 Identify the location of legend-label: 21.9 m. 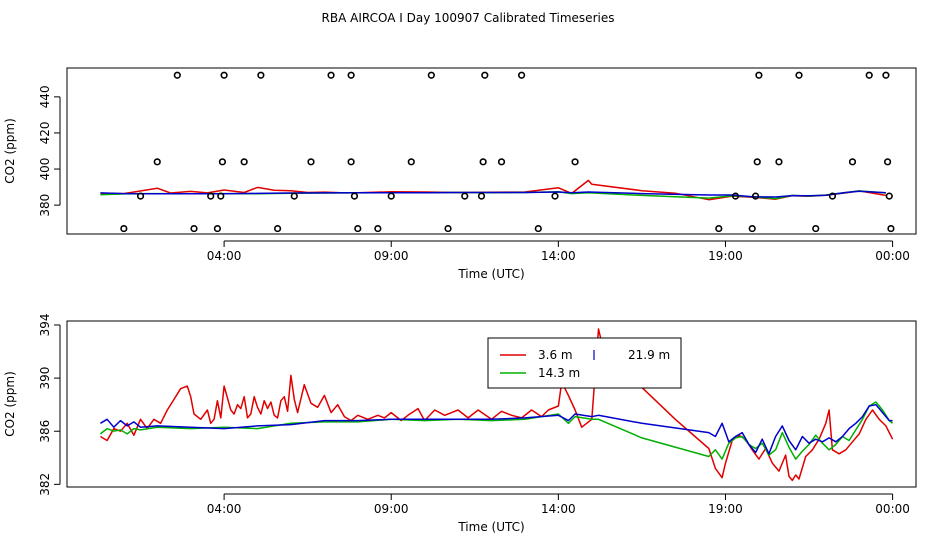
(649, 355).